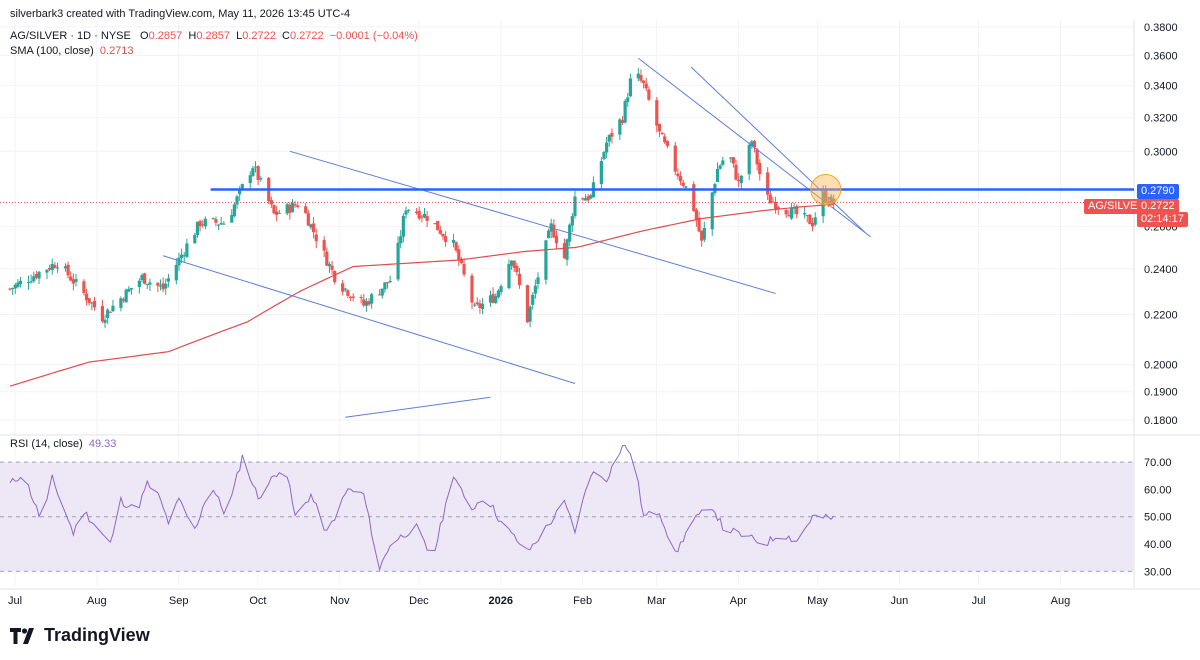 The width and height of the screenshot is (1200, 660). Describe the element at coordinates (1161, 366) in the screenshot. I see `price-axis-label: 0.2000` at that location.